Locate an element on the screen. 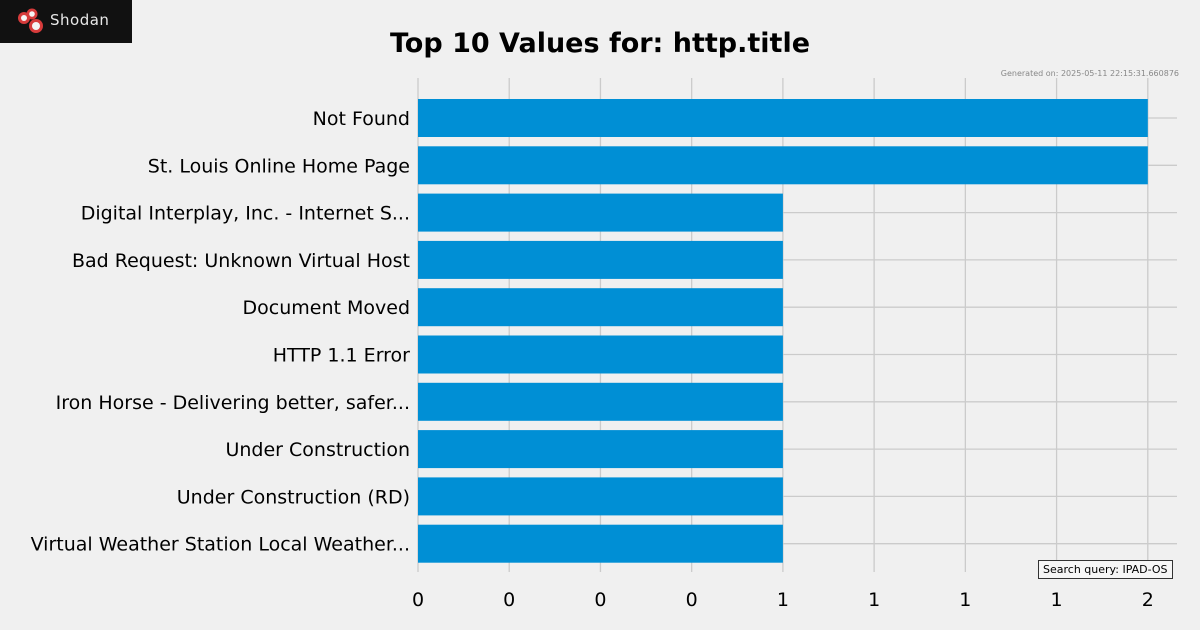 This screenshot has height=630, width=1200. shodan-logo: Shodan is located at coordinates (66, 21).